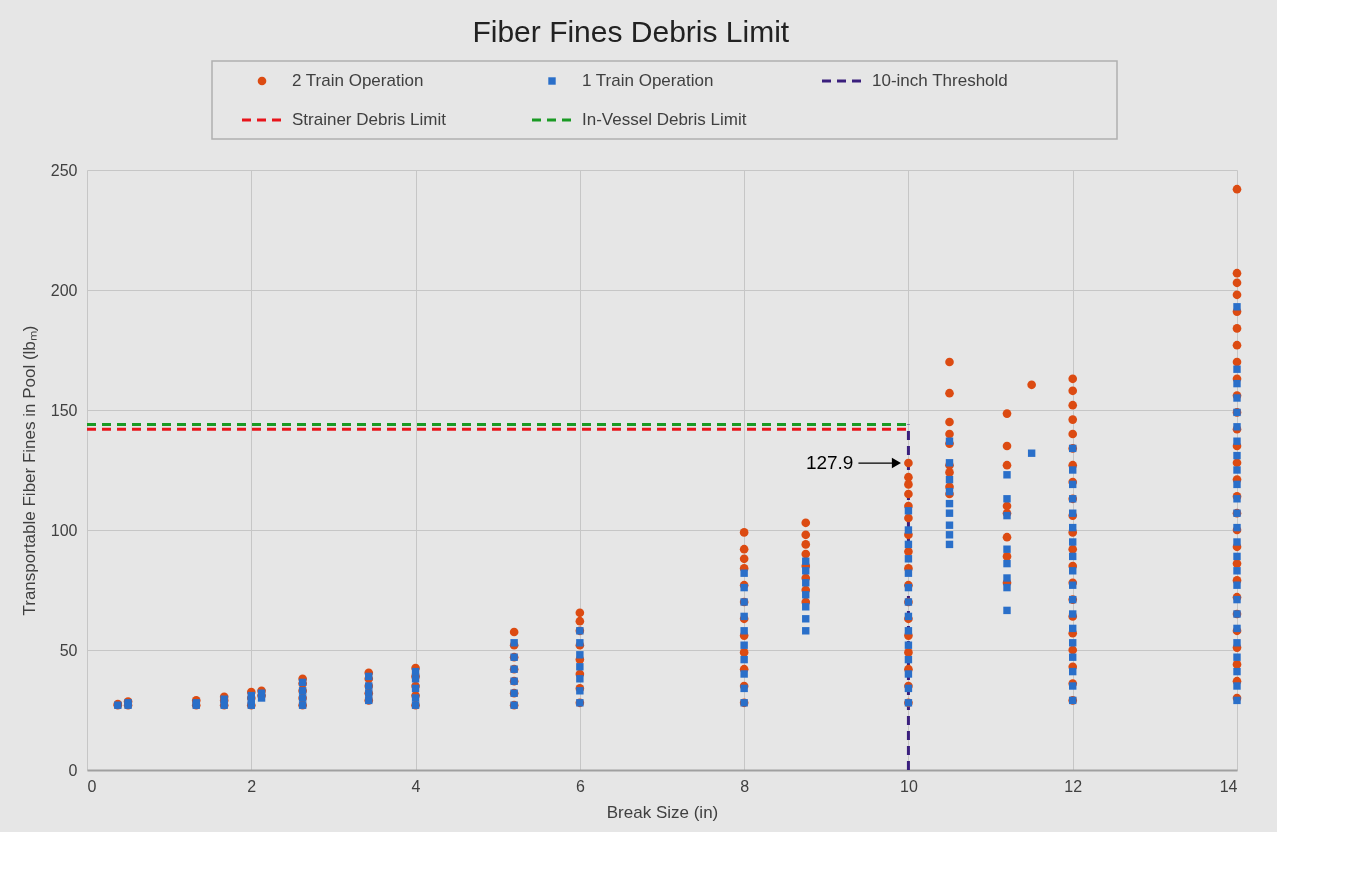  I want to click on y-tick-label: 150, so click(64, 410).